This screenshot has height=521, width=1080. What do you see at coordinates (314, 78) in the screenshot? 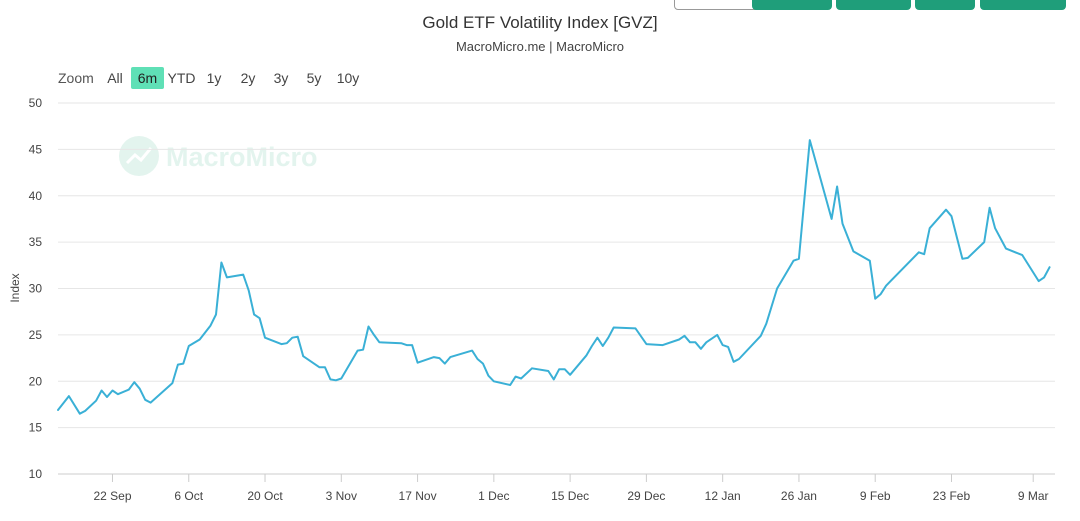
I see `range-button-5y: 5y` at bounding box center [314, 78].